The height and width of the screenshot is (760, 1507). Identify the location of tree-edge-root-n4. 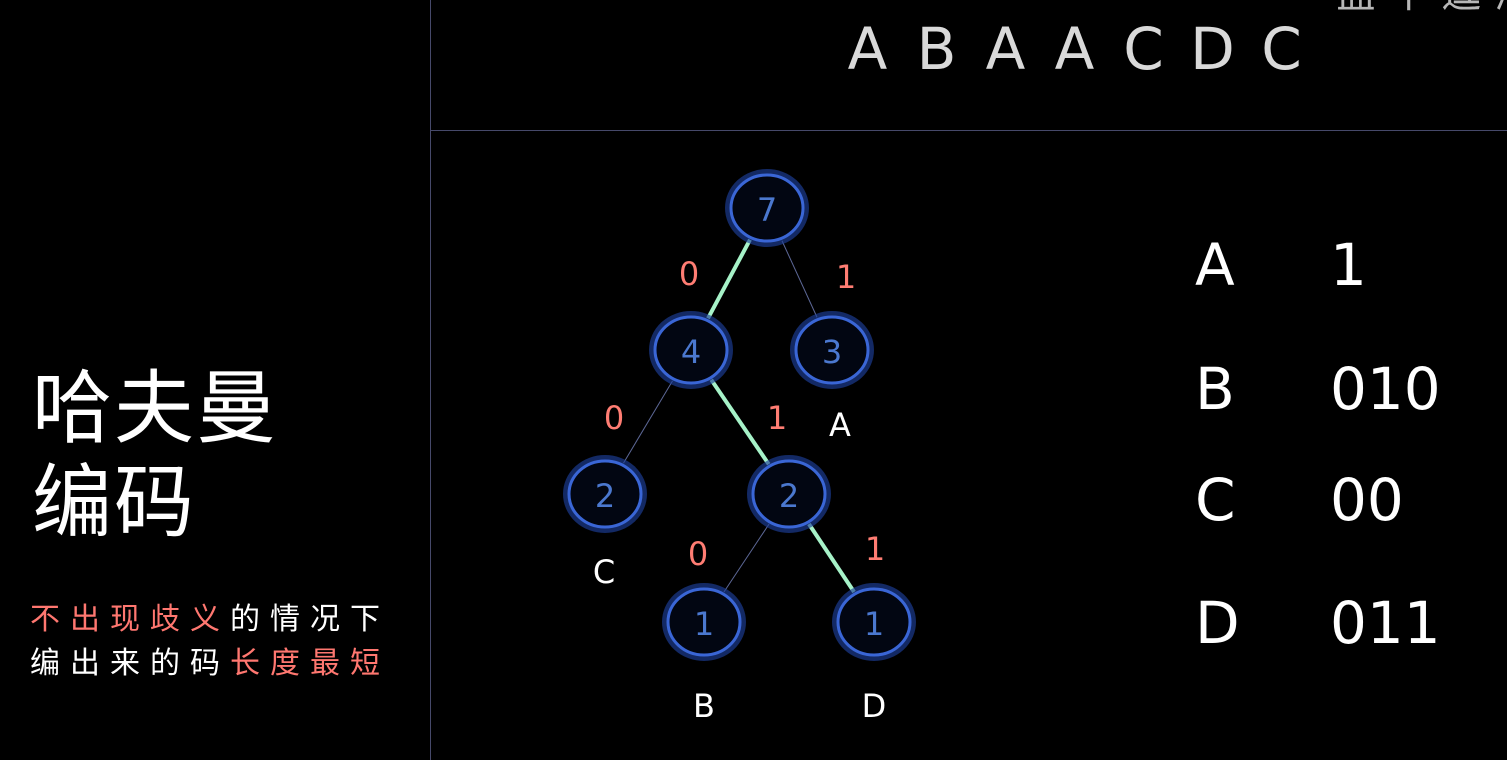
(729, 279).